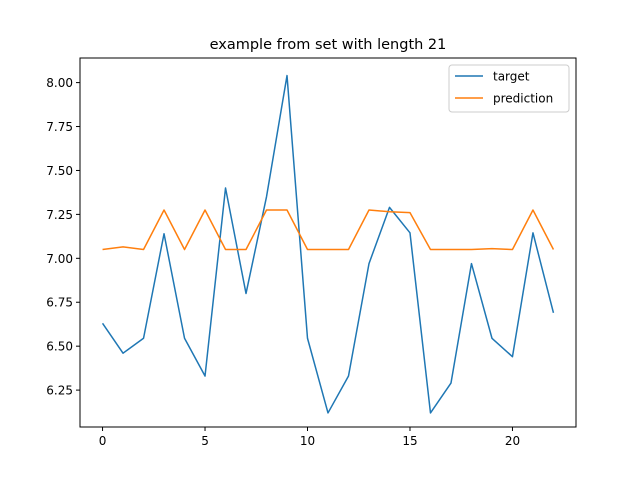  I want to click on x-tick-label: 20, so click(512, 441).